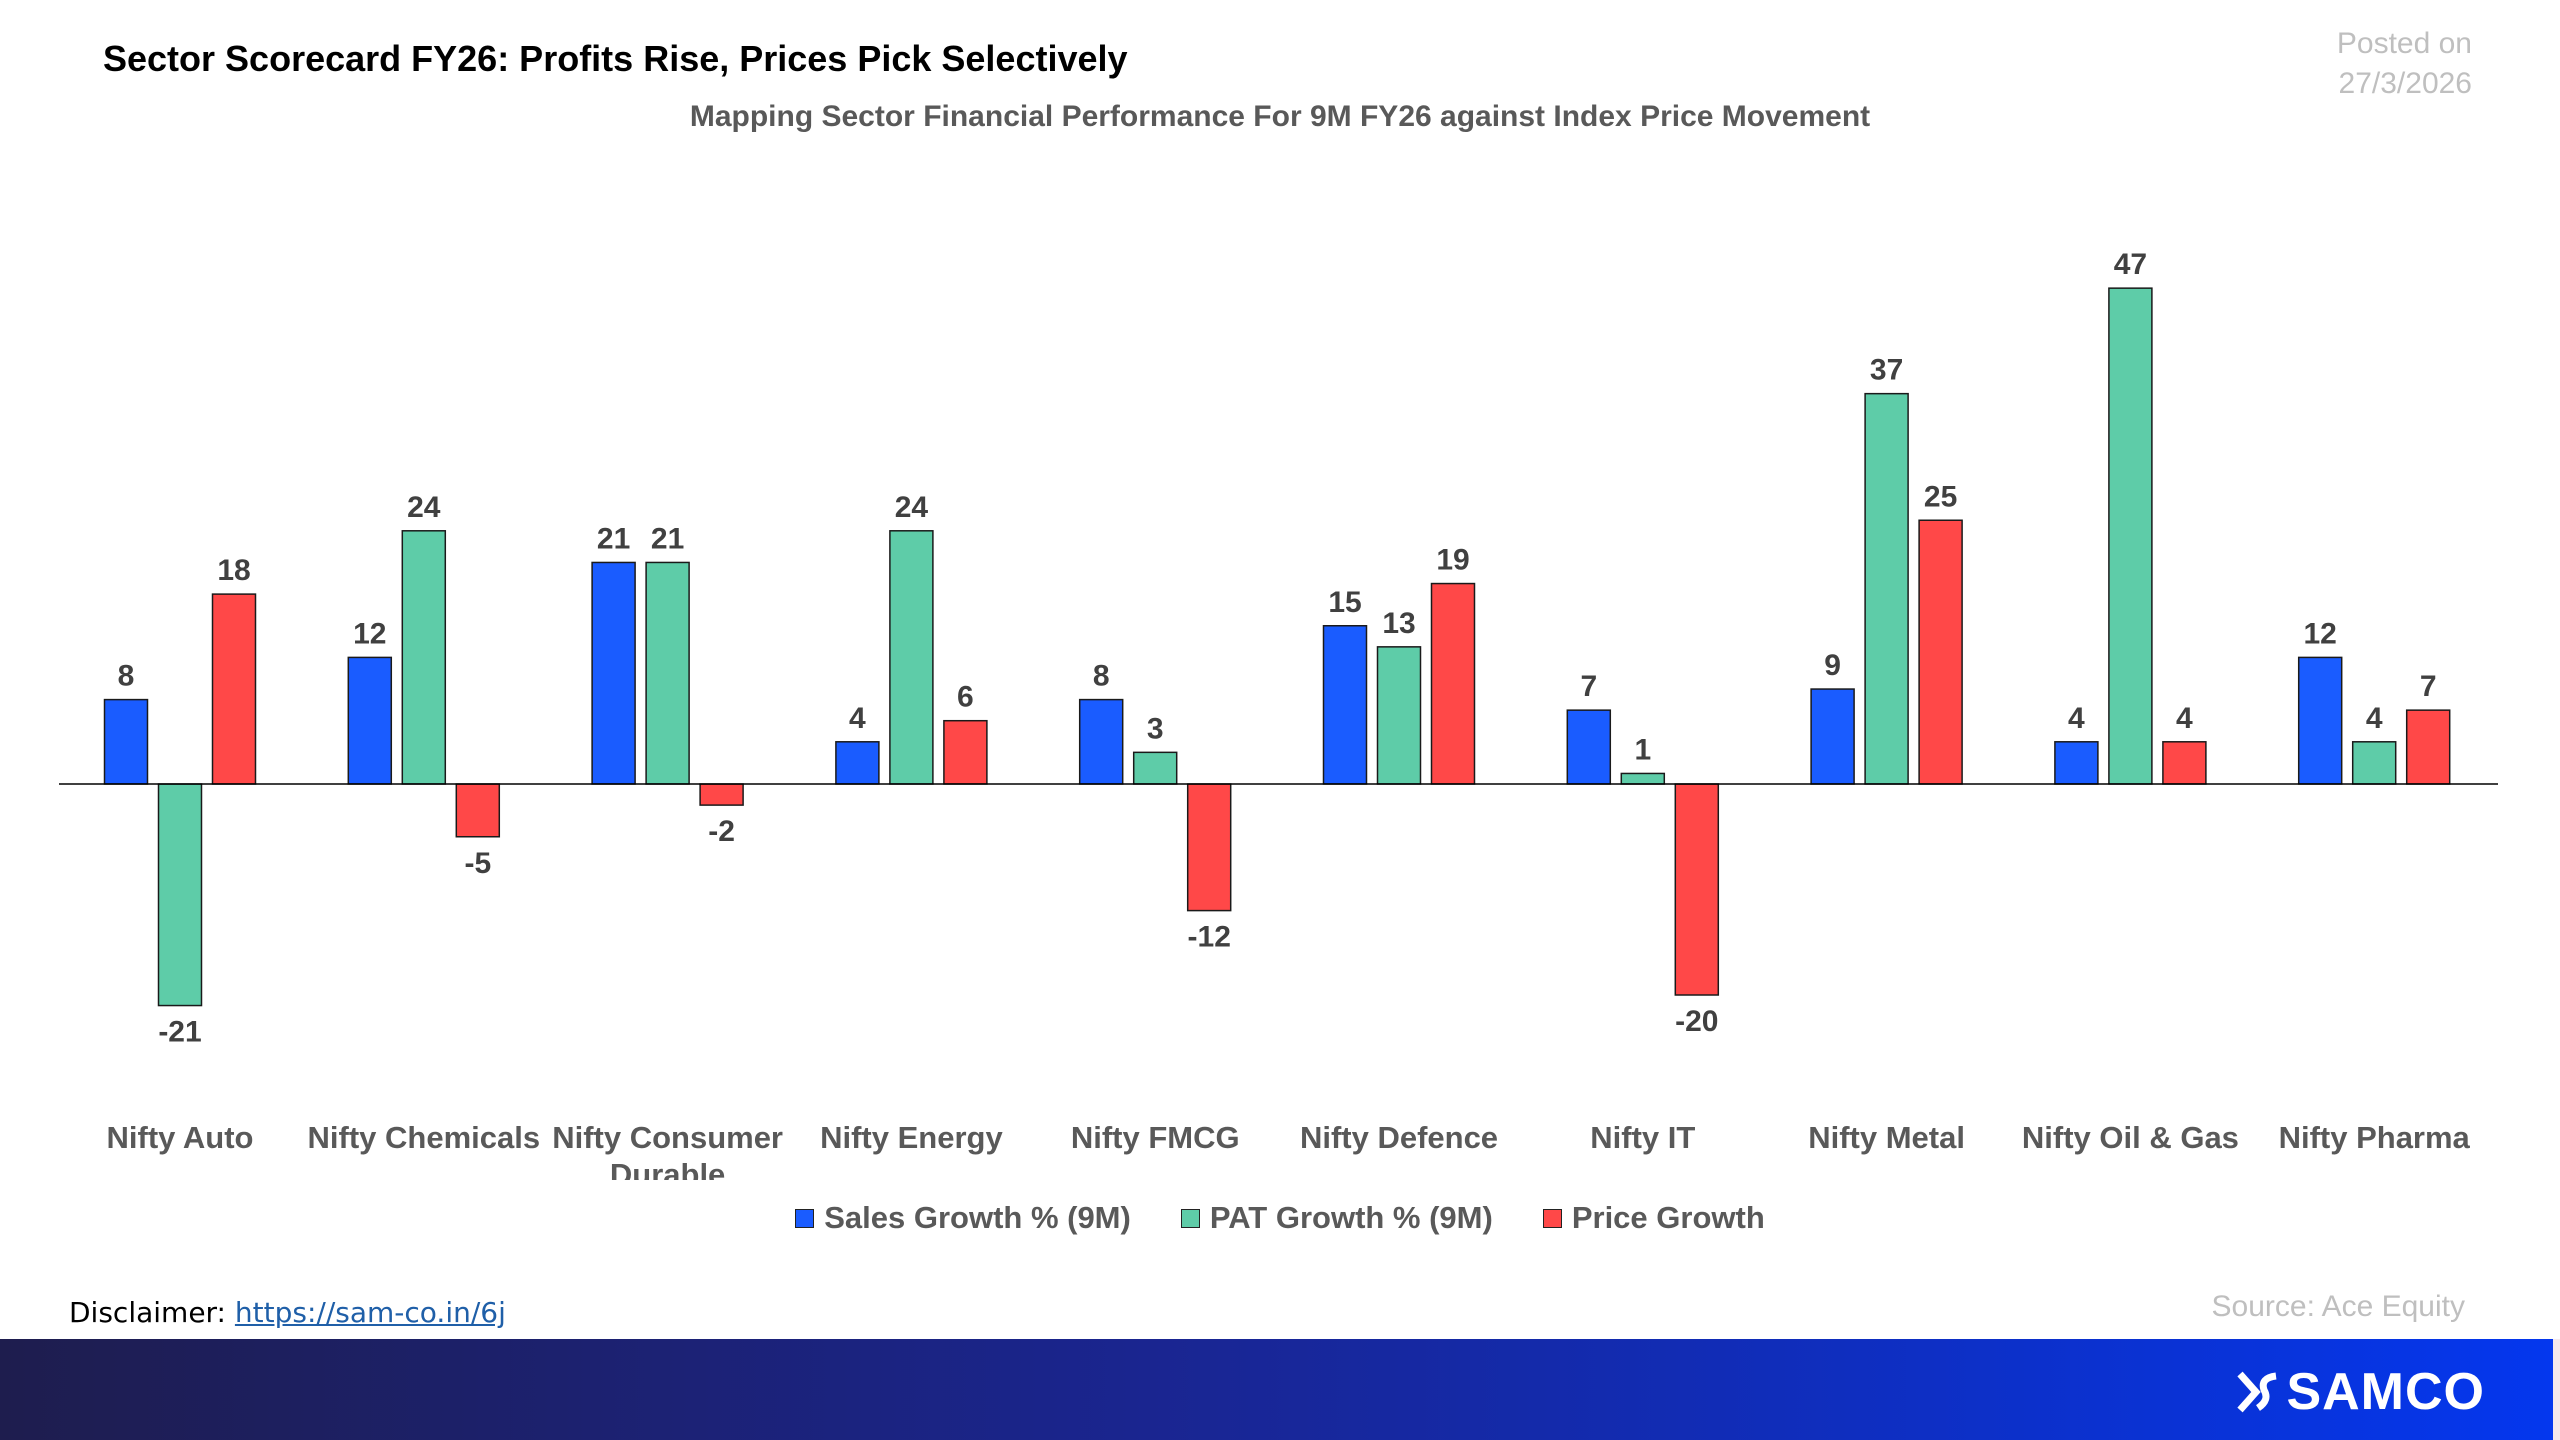 The height and width of the screenshot is (1440, 2560). I want to click on data-label: 9, so click(1832, 665).